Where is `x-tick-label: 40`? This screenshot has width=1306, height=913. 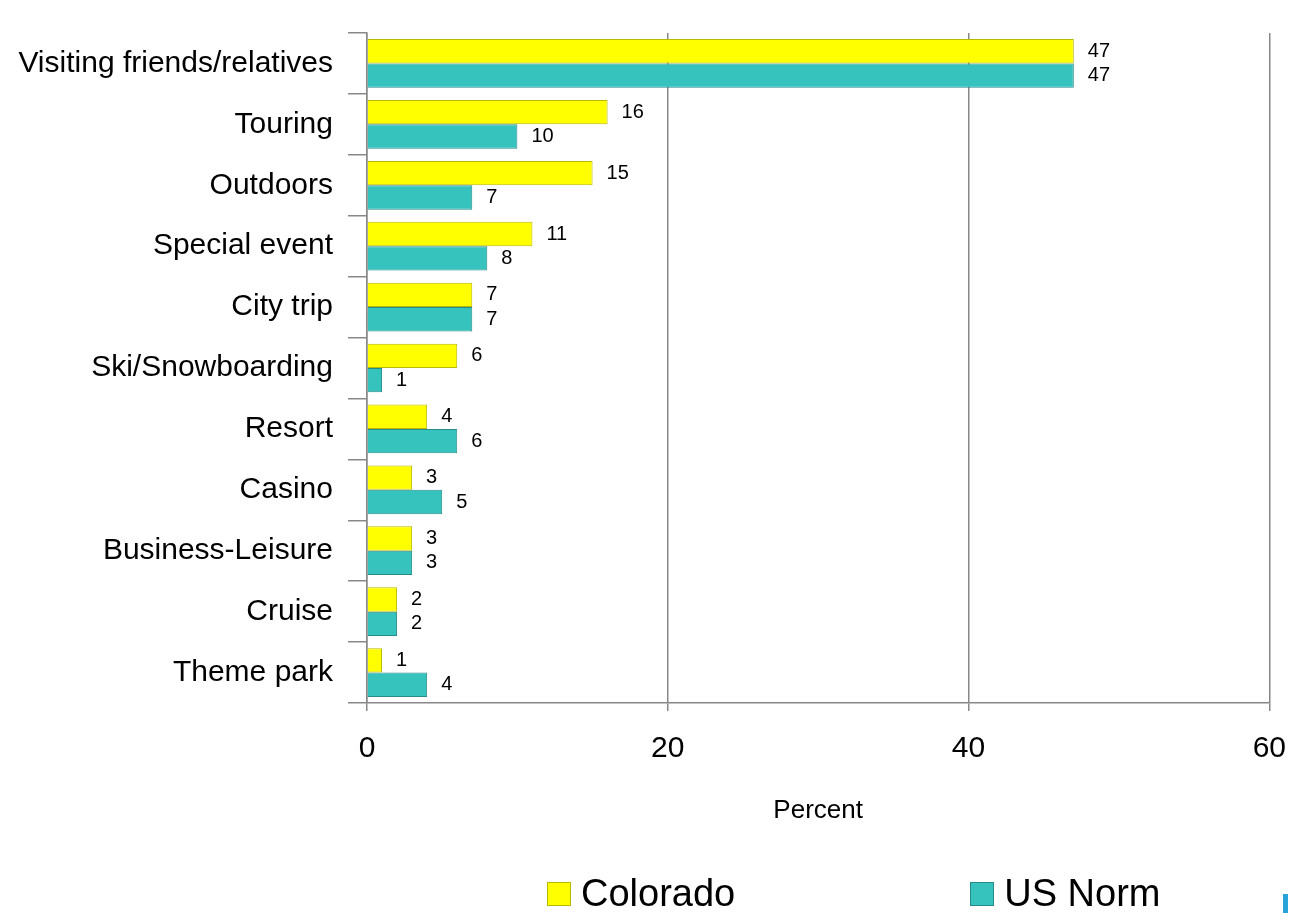 x-tick-label: 40 is located at coordinates (968, 747).